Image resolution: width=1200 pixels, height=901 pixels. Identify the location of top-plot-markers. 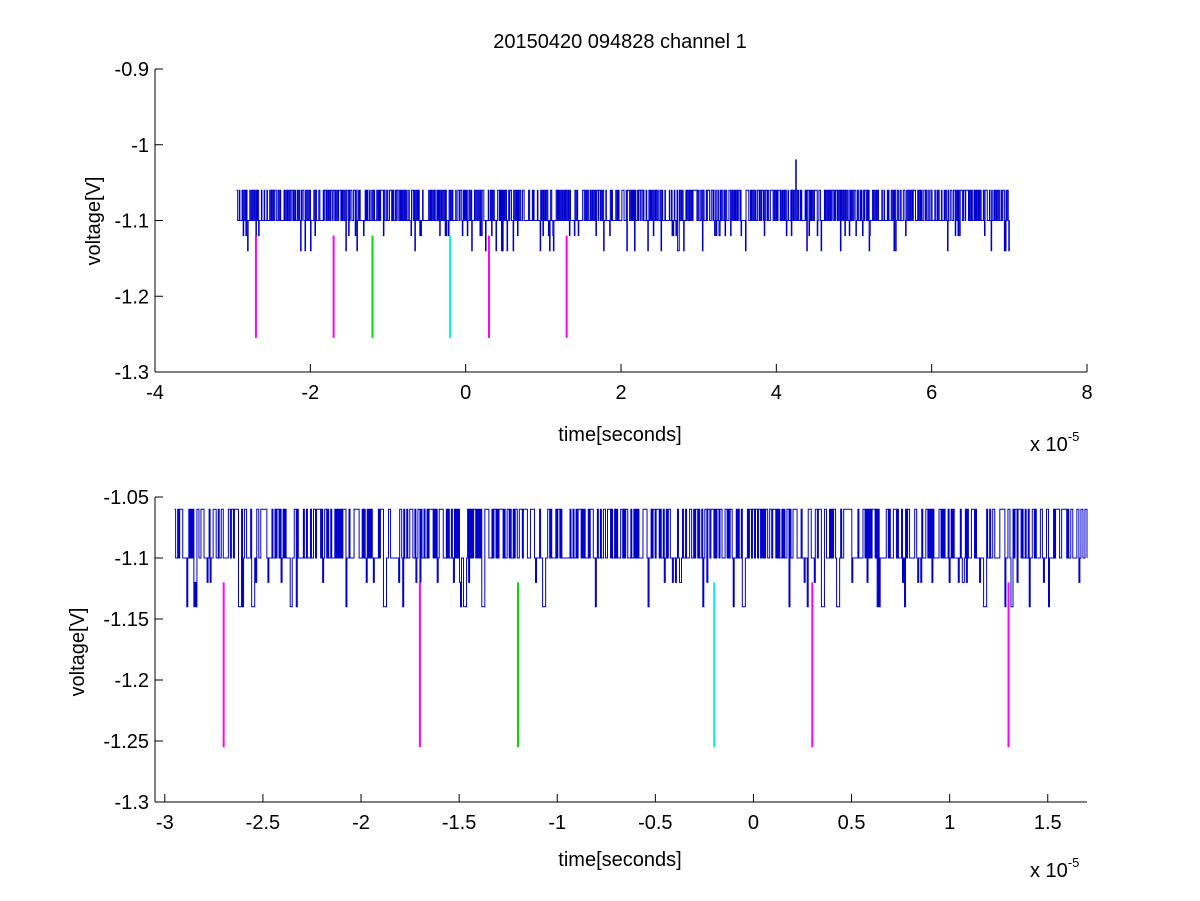
(411, 286).